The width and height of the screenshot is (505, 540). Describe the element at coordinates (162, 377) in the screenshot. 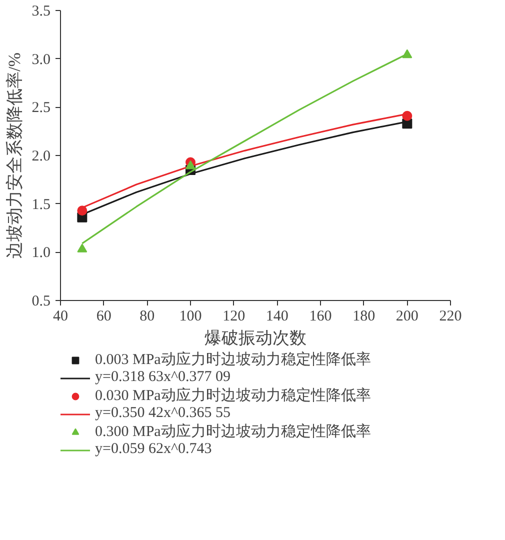

I see `legend-label: y=0.318 63x^0.377 09` at that location.